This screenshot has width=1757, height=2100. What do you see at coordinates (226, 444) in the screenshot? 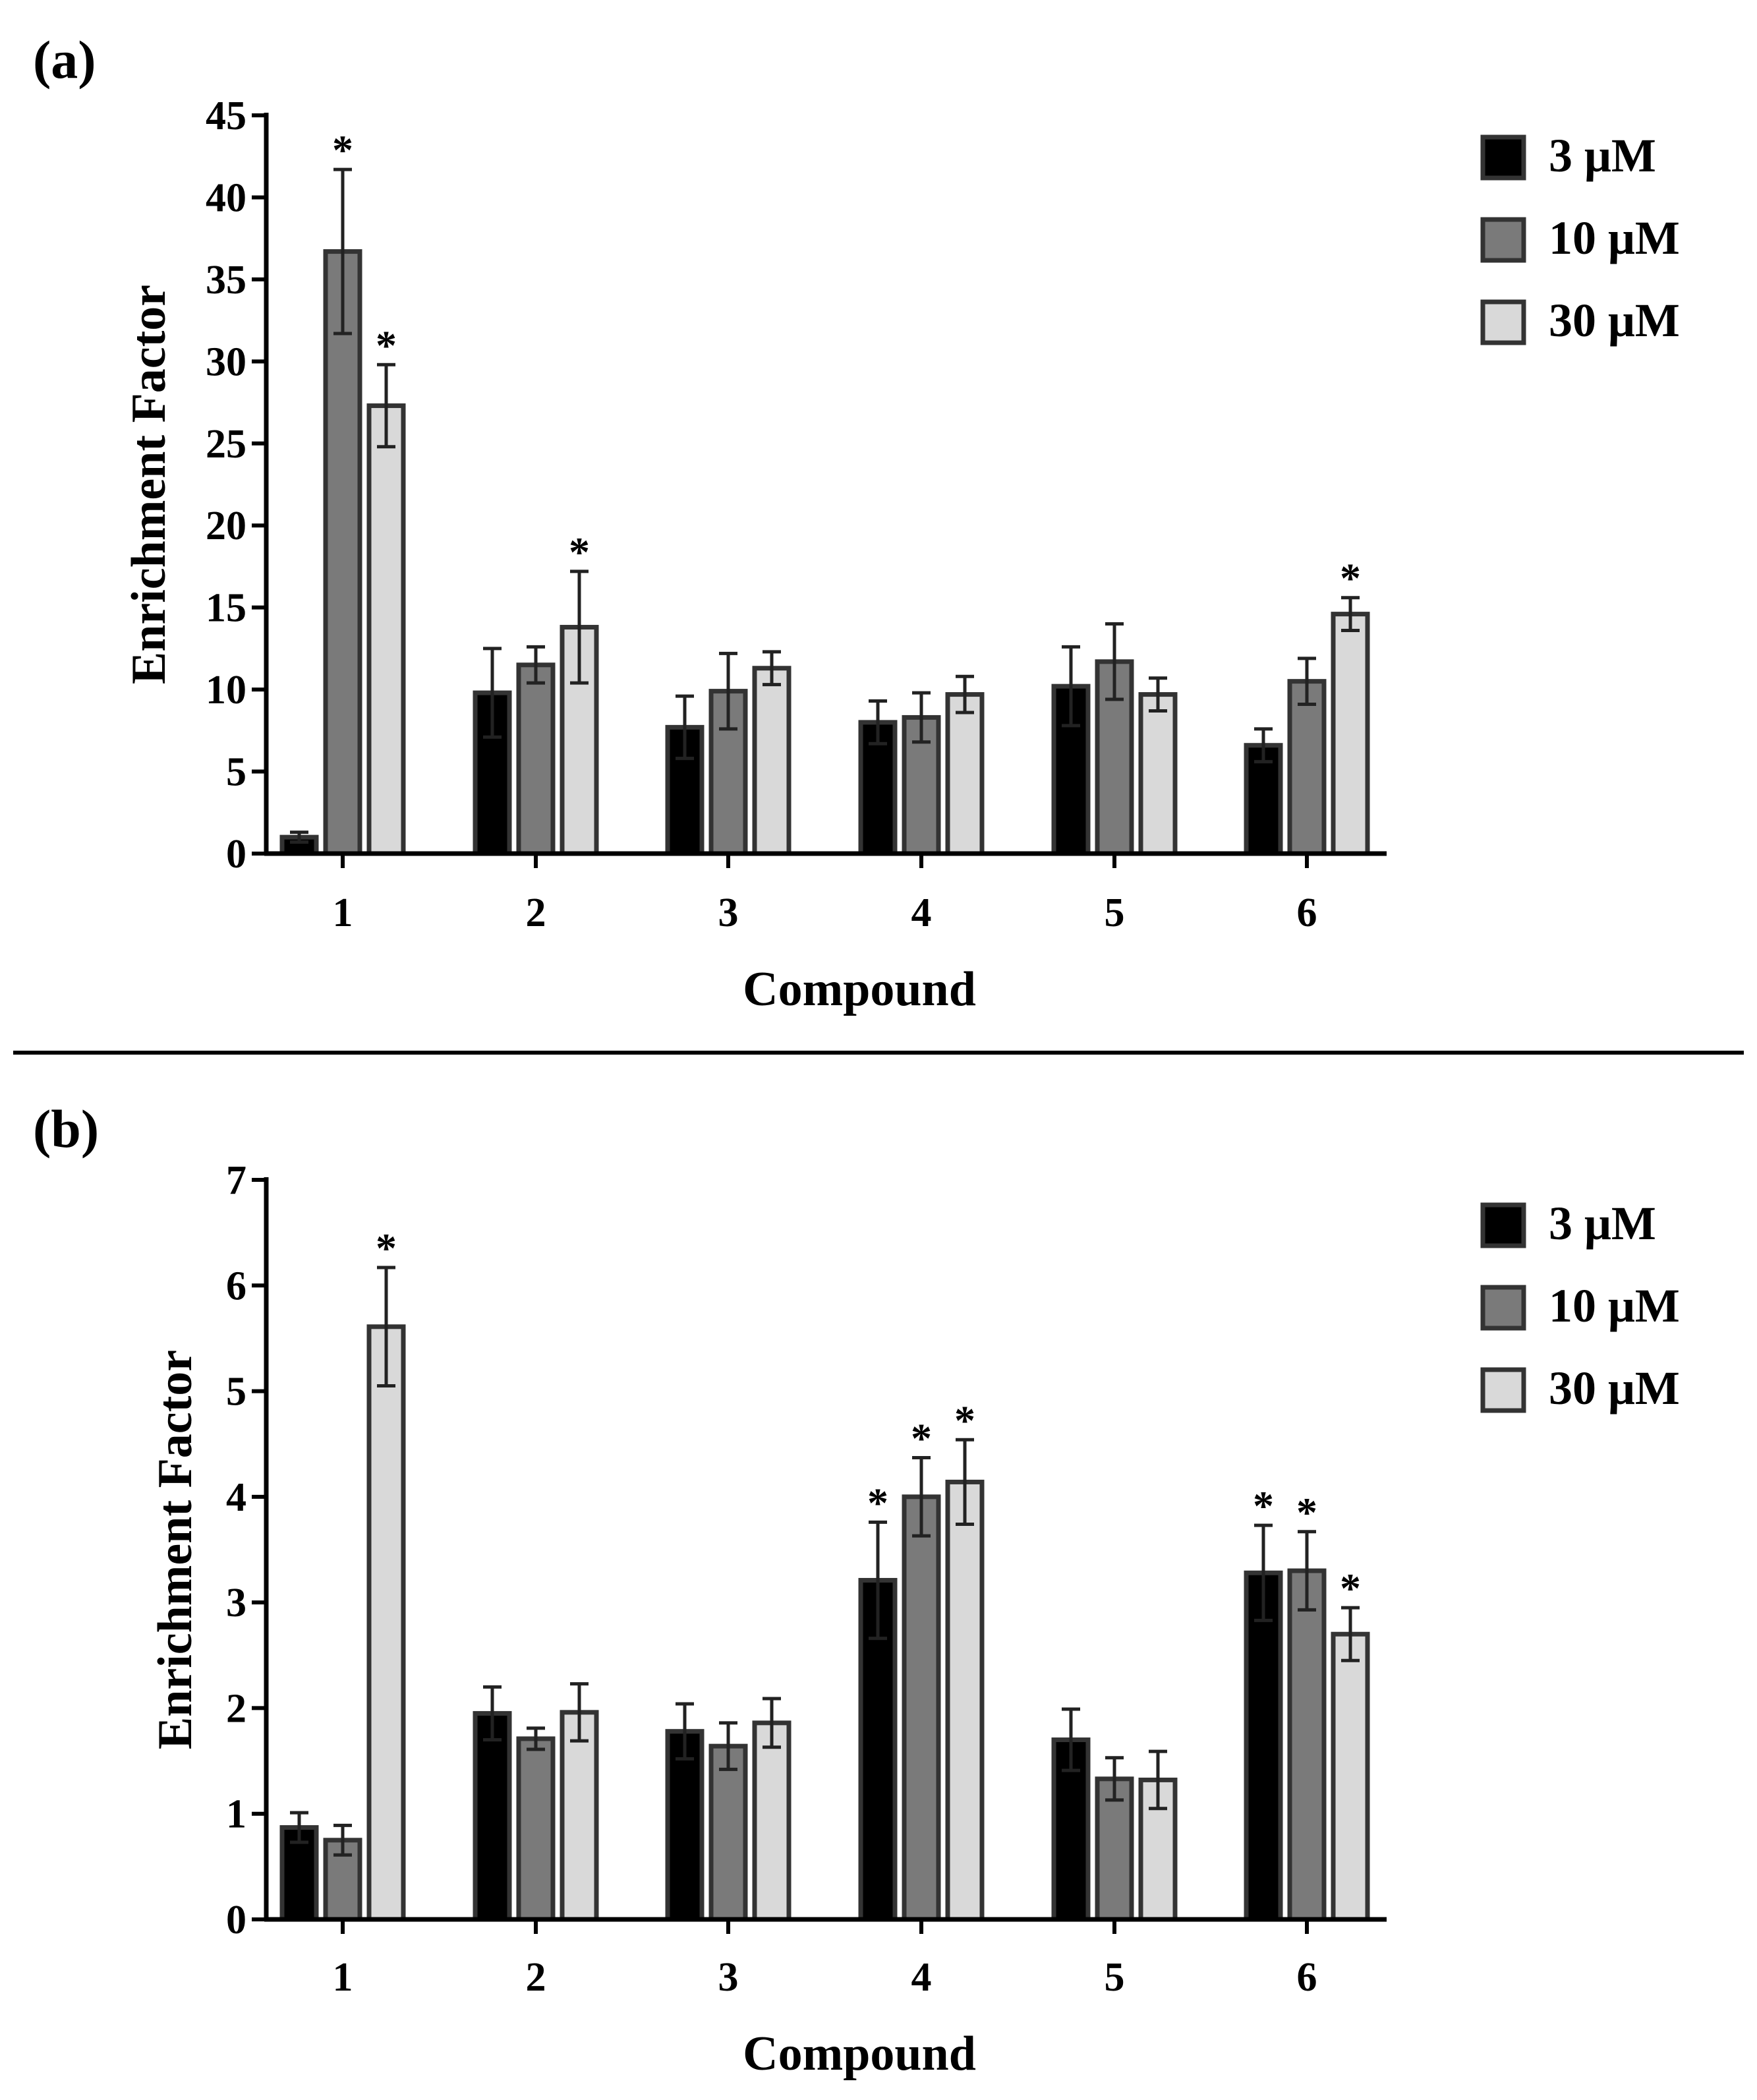
I see `y-tick-label: 25` at bounding box center [226, 444].